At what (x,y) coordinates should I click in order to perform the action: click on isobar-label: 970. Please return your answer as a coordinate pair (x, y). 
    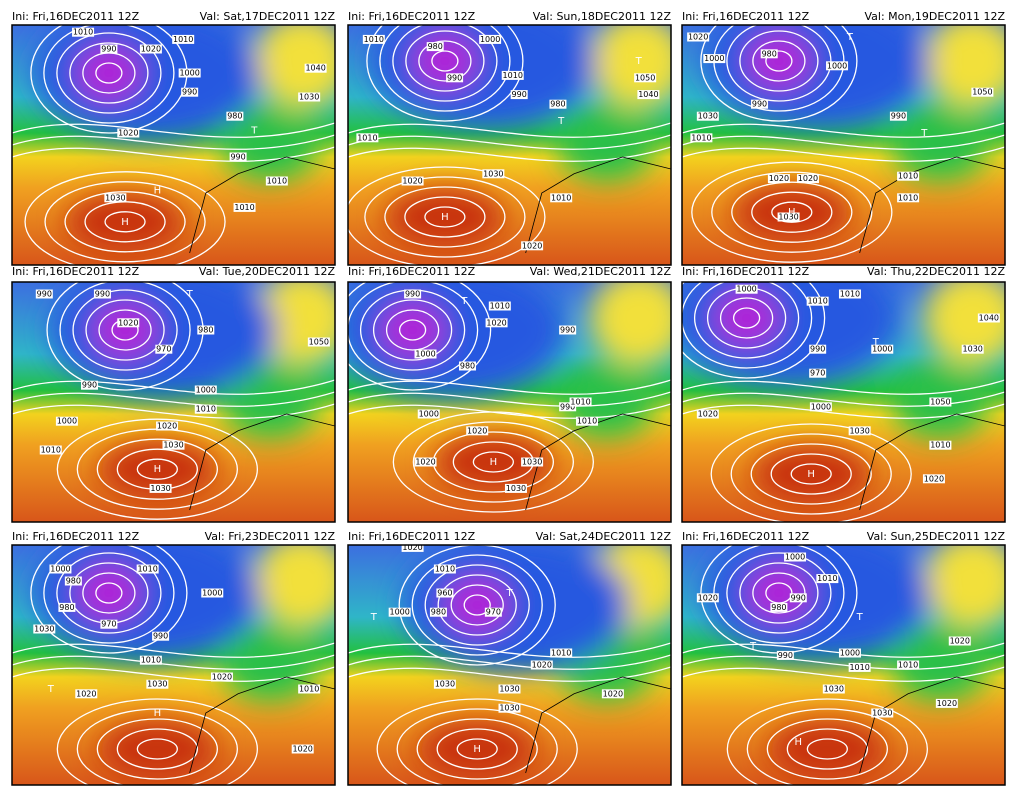
    Looking at the image, I should click on (108, 624).